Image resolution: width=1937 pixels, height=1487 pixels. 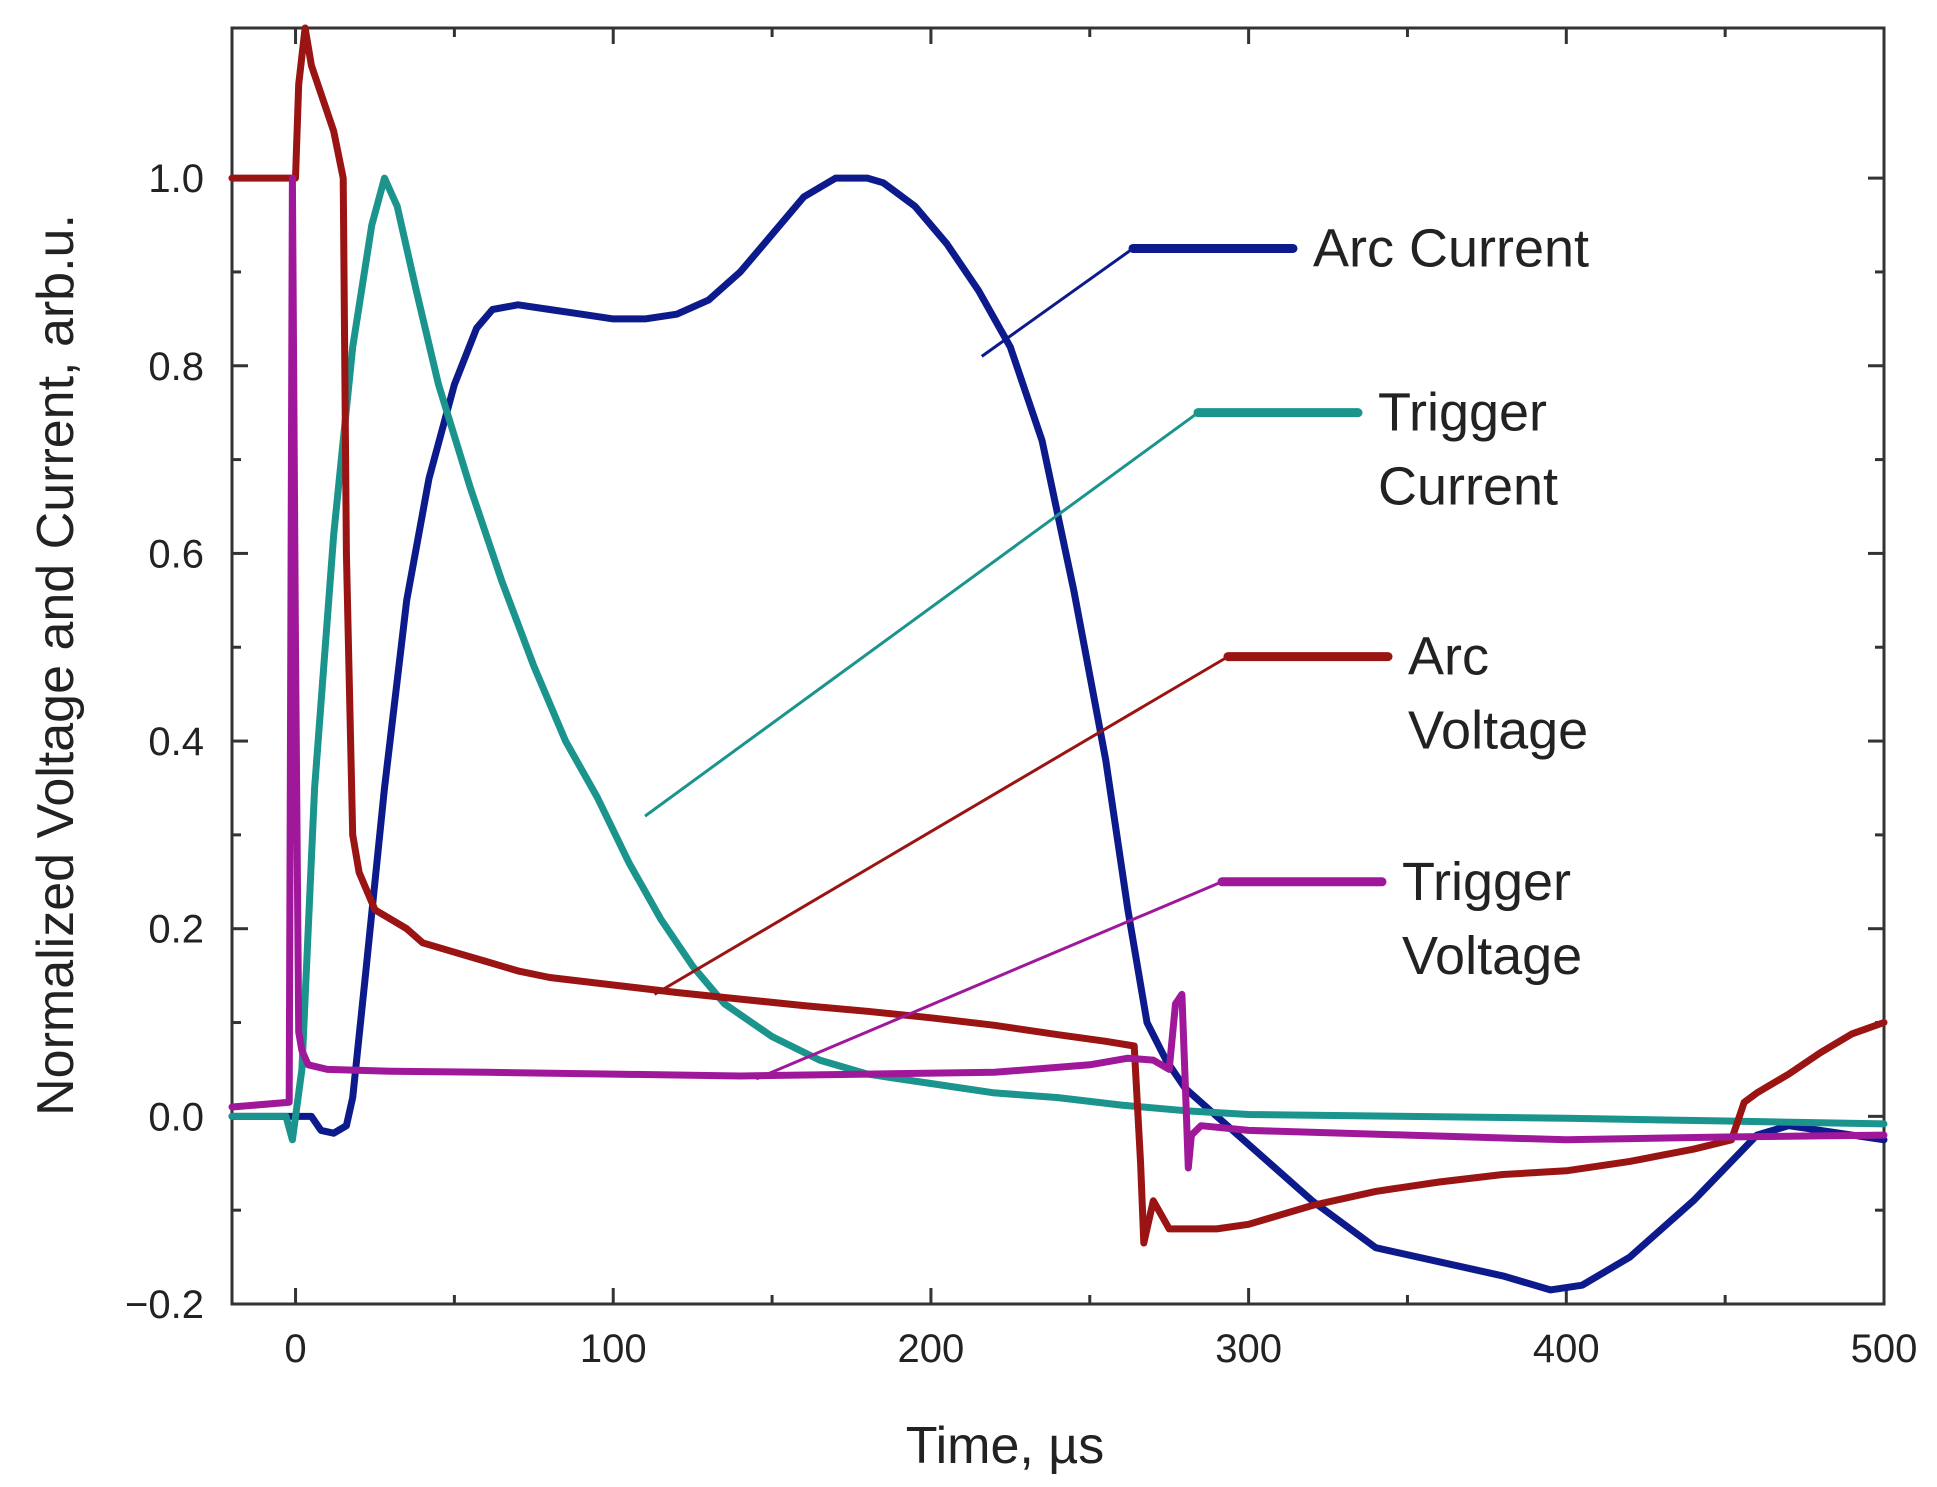 I want to click on legend-label-arc-voltage: Voltage, so click(x=1498, y=731).